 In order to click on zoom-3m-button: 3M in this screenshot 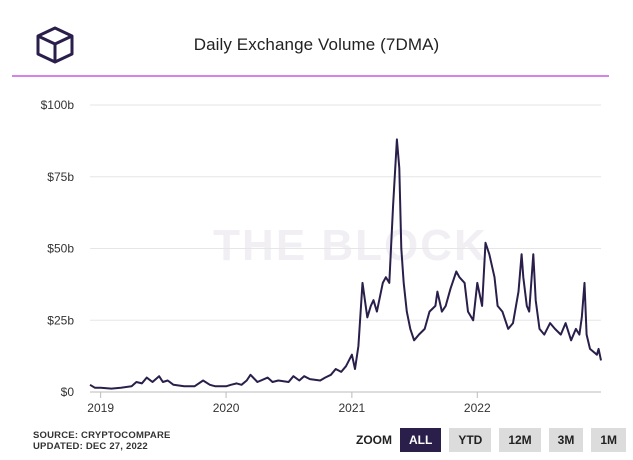, I will do `click(566, 440)`.